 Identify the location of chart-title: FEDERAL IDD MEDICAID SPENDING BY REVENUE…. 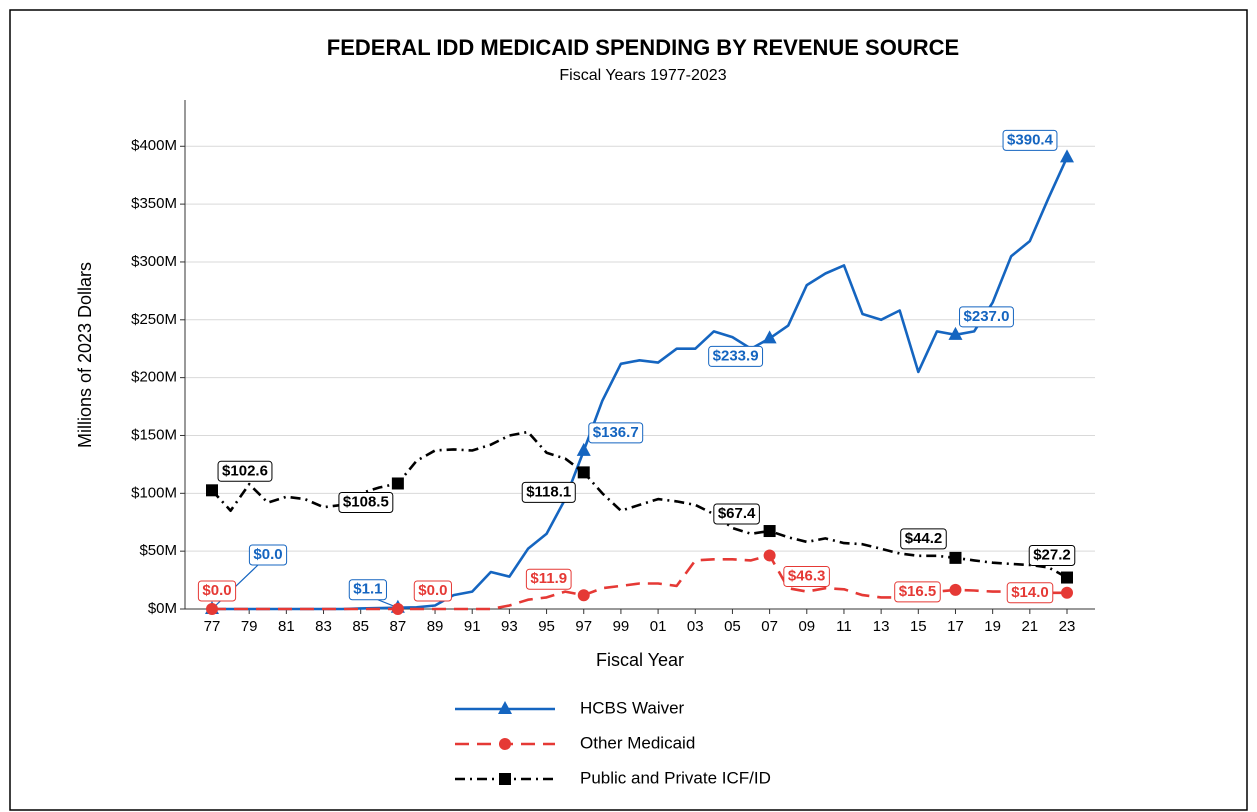
(643, 47).